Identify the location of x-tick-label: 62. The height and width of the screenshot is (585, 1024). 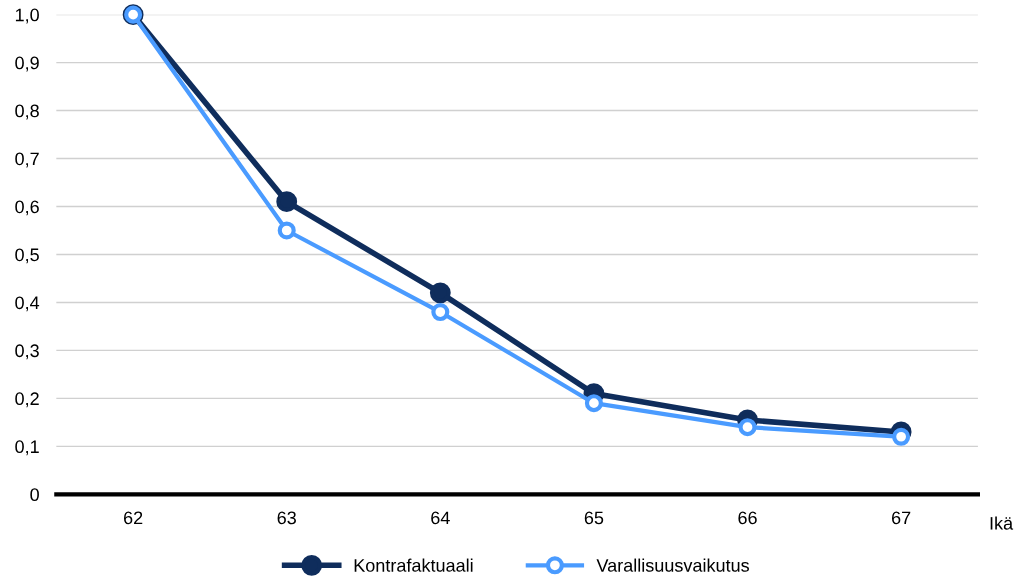
(133, 518).